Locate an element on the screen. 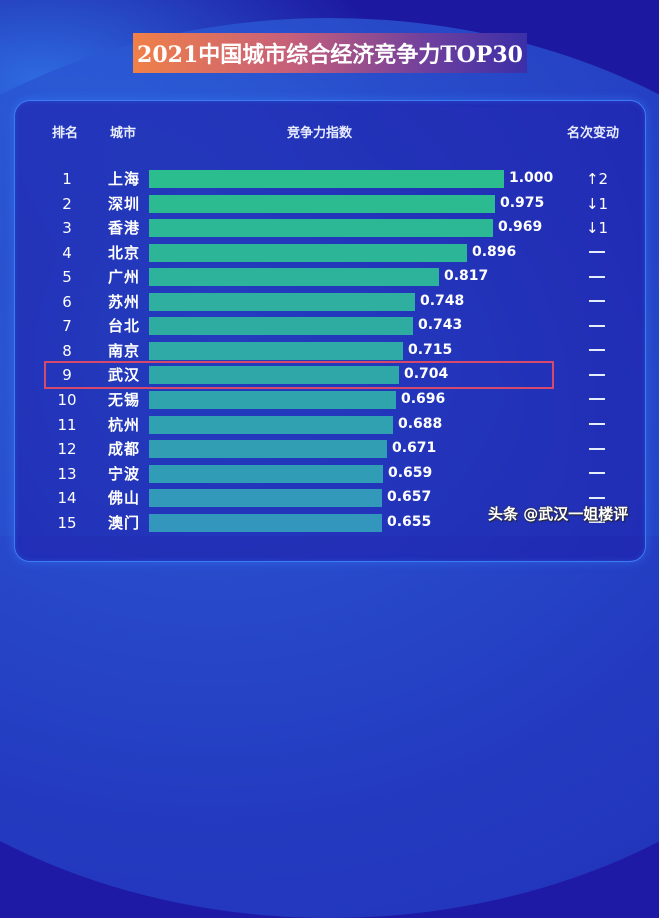 The height and width of the screenshot is (918, 659). wuhan-highlight-box is located at coordinates (299, 375).